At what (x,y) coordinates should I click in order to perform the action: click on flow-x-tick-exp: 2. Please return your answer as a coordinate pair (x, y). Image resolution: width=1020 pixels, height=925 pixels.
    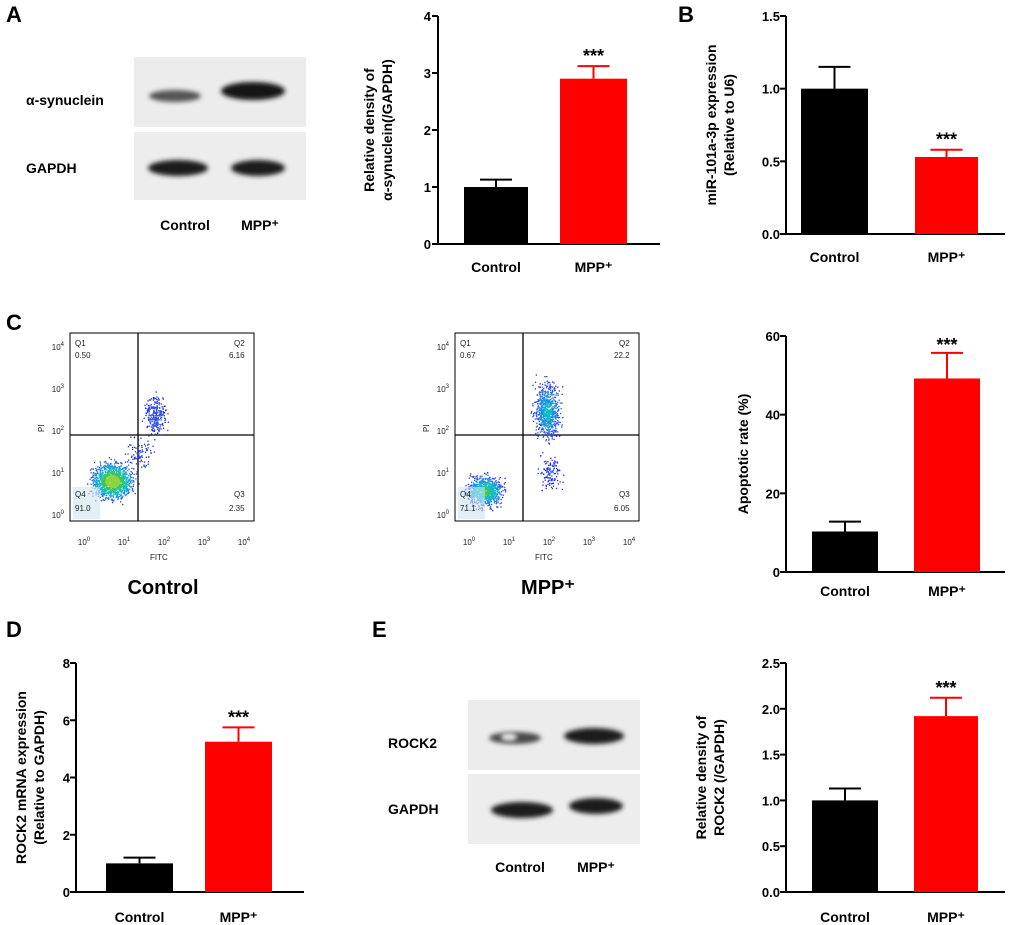
    Looking at the image, I should click on (169, 540).